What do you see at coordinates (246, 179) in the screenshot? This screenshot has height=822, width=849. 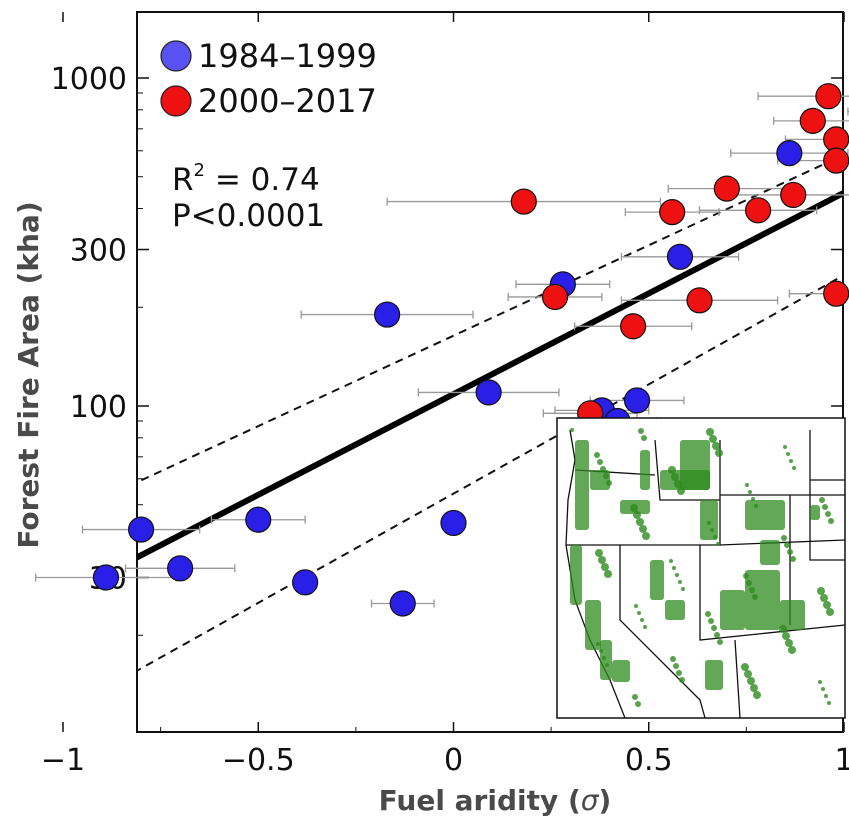 I see `r-squared-label: R2 = 0.74` at bounding box center [246, 179].